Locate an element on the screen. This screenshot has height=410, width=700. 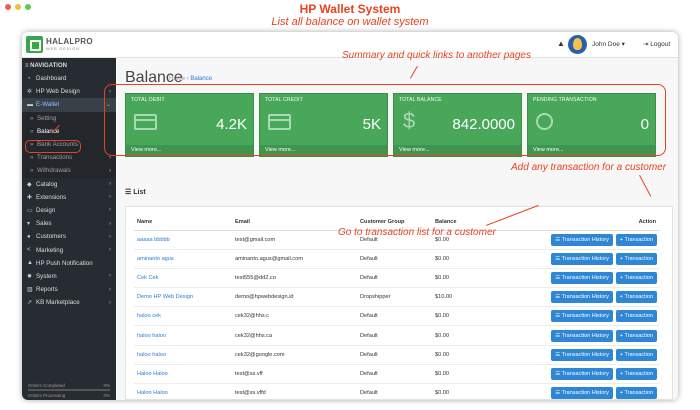
sidebar-subitem-bank-accounts: » Bank Accounts is located at coordinates (69, 144).